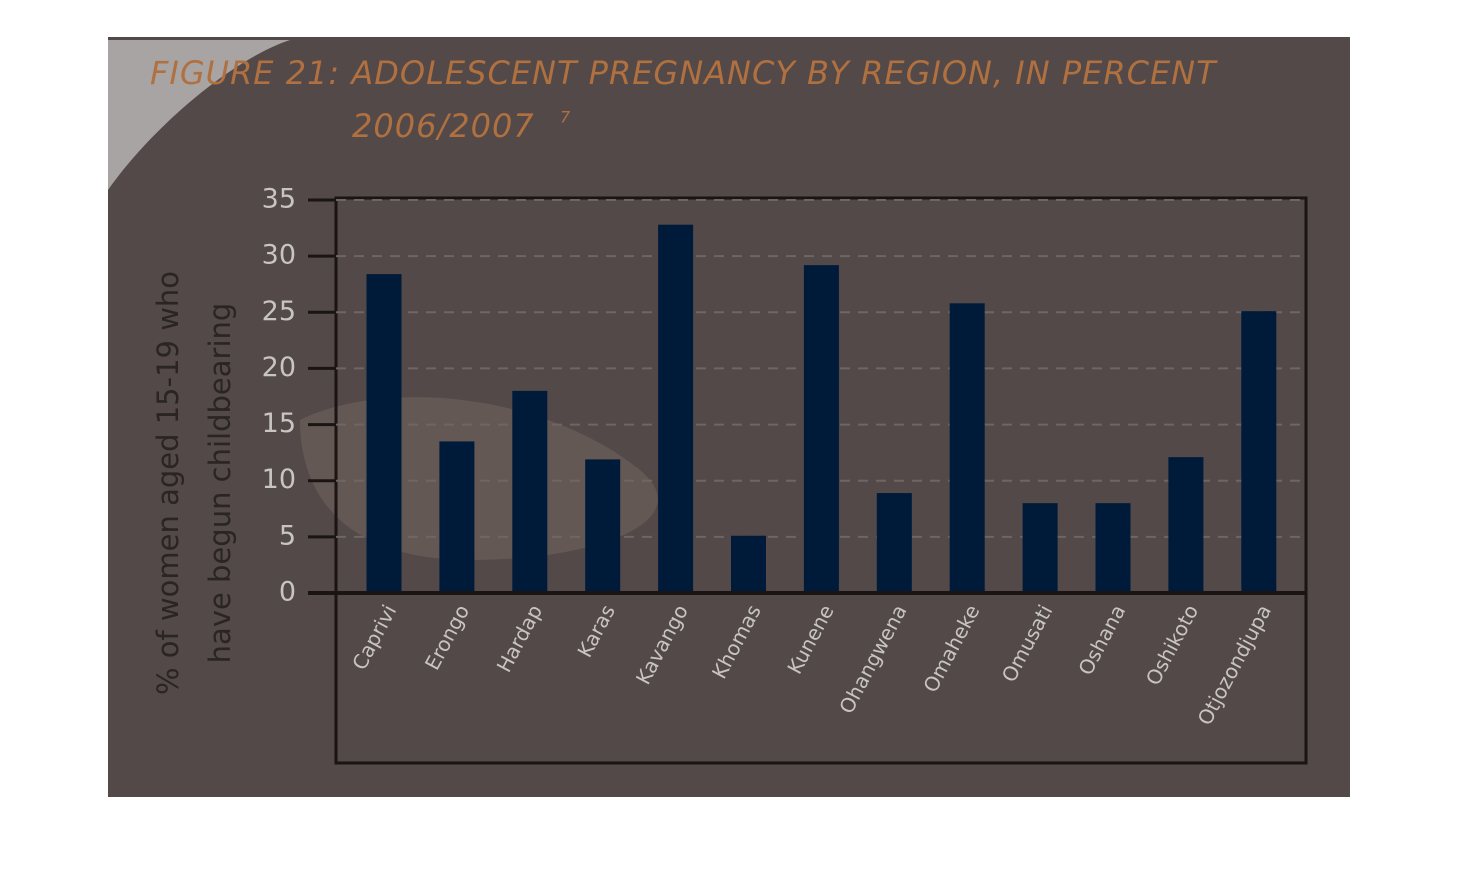  I want to click on y-tick-label: 35, so click(279, 199).